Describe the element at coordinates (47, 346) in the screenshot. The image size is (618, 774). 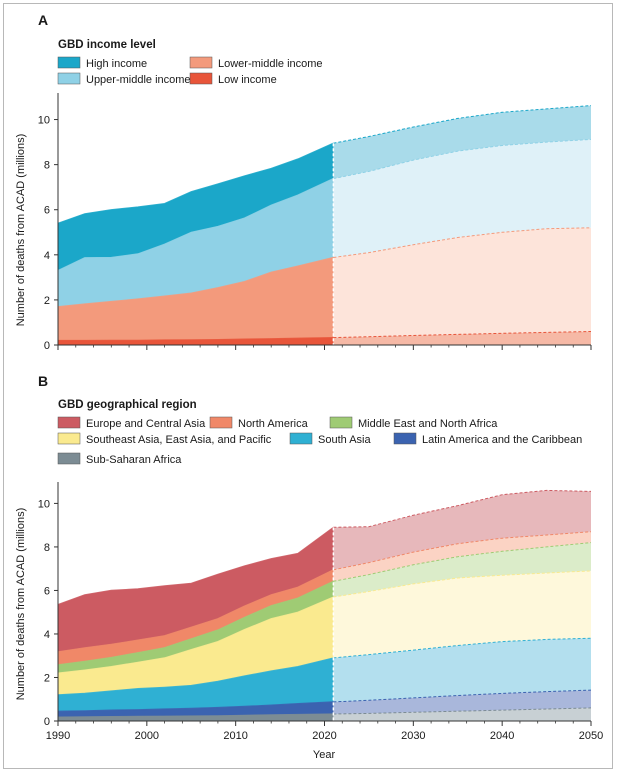
I see `panel-a-y-tick-label: 0` at that location.